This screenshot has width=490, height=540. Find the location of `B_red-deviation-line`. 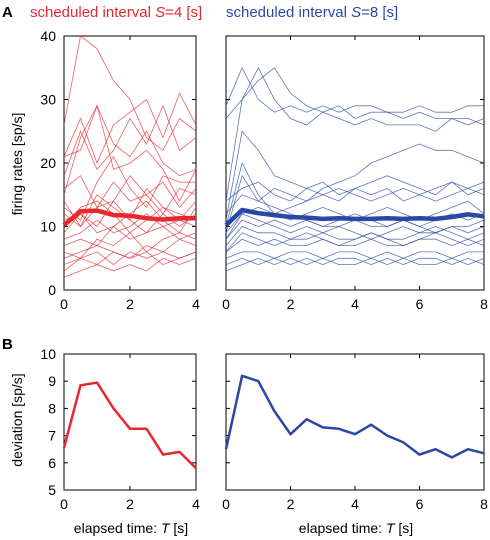

B_red-deviation-line is located at coordinates (129, 425).